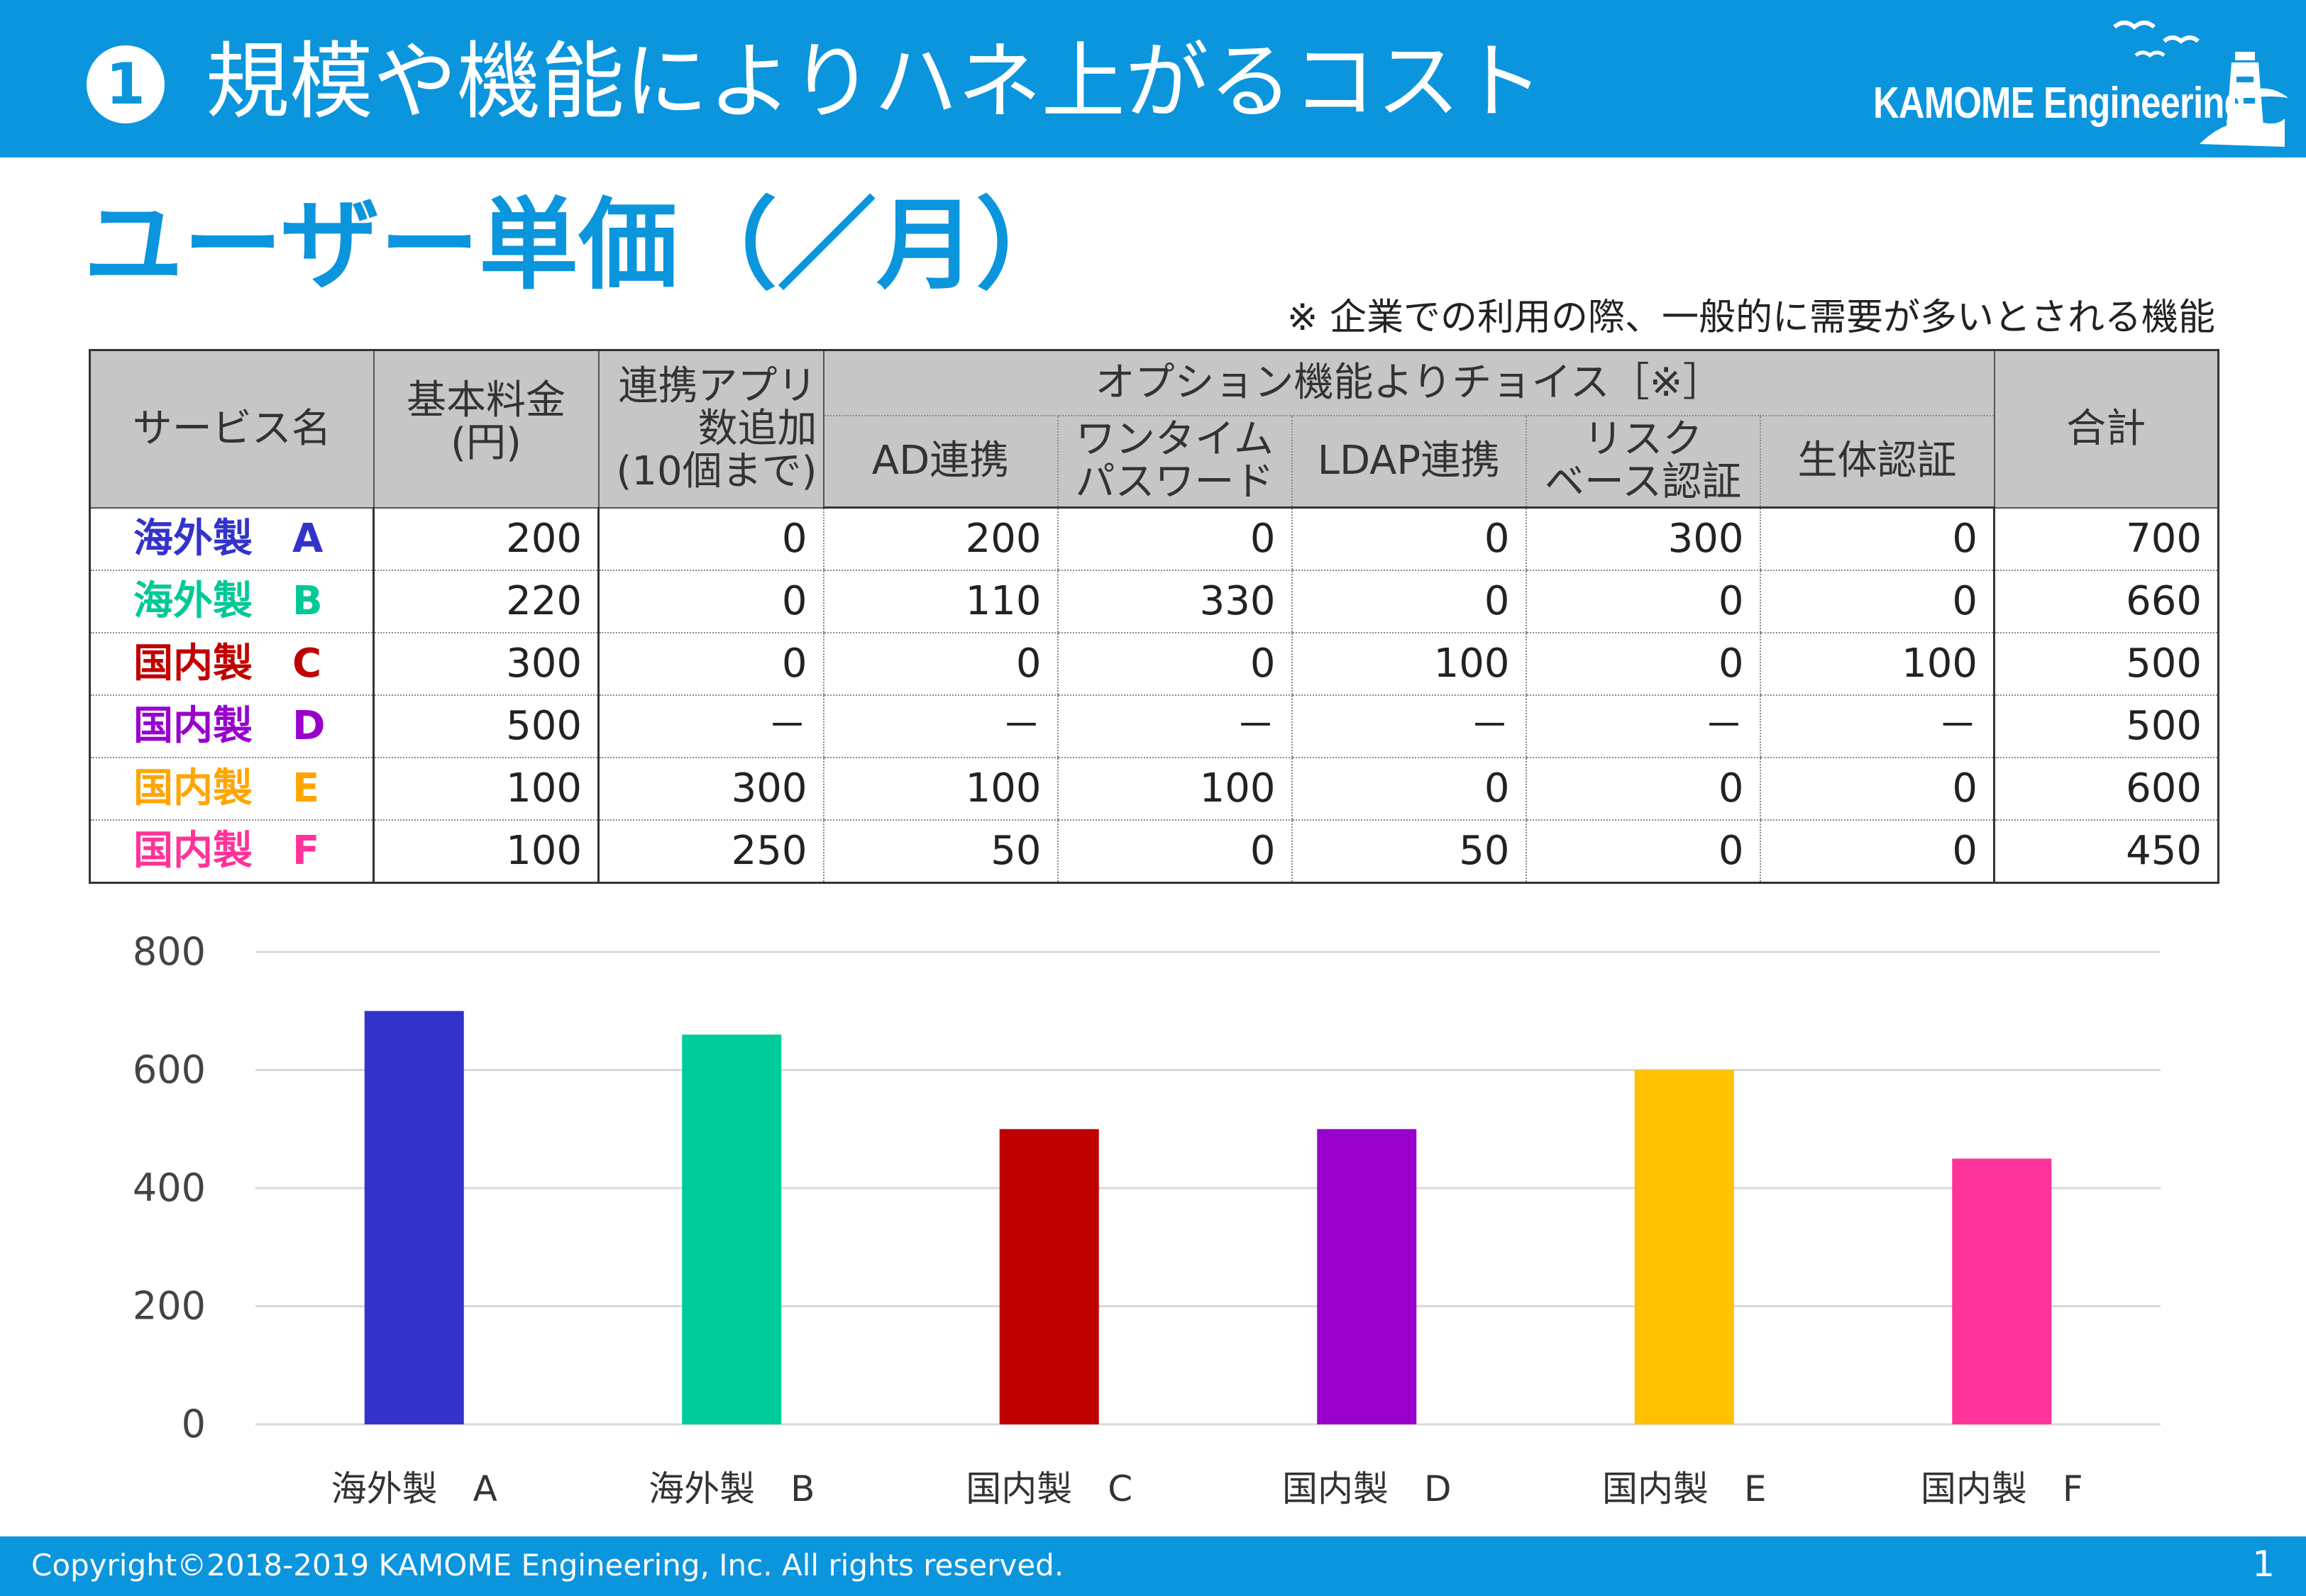 The image size is (2306, 1596). What do you see at coordinates (940, 539) in the screenshot?
I see `ad-cell: 200` at bounding box center [940, 539].